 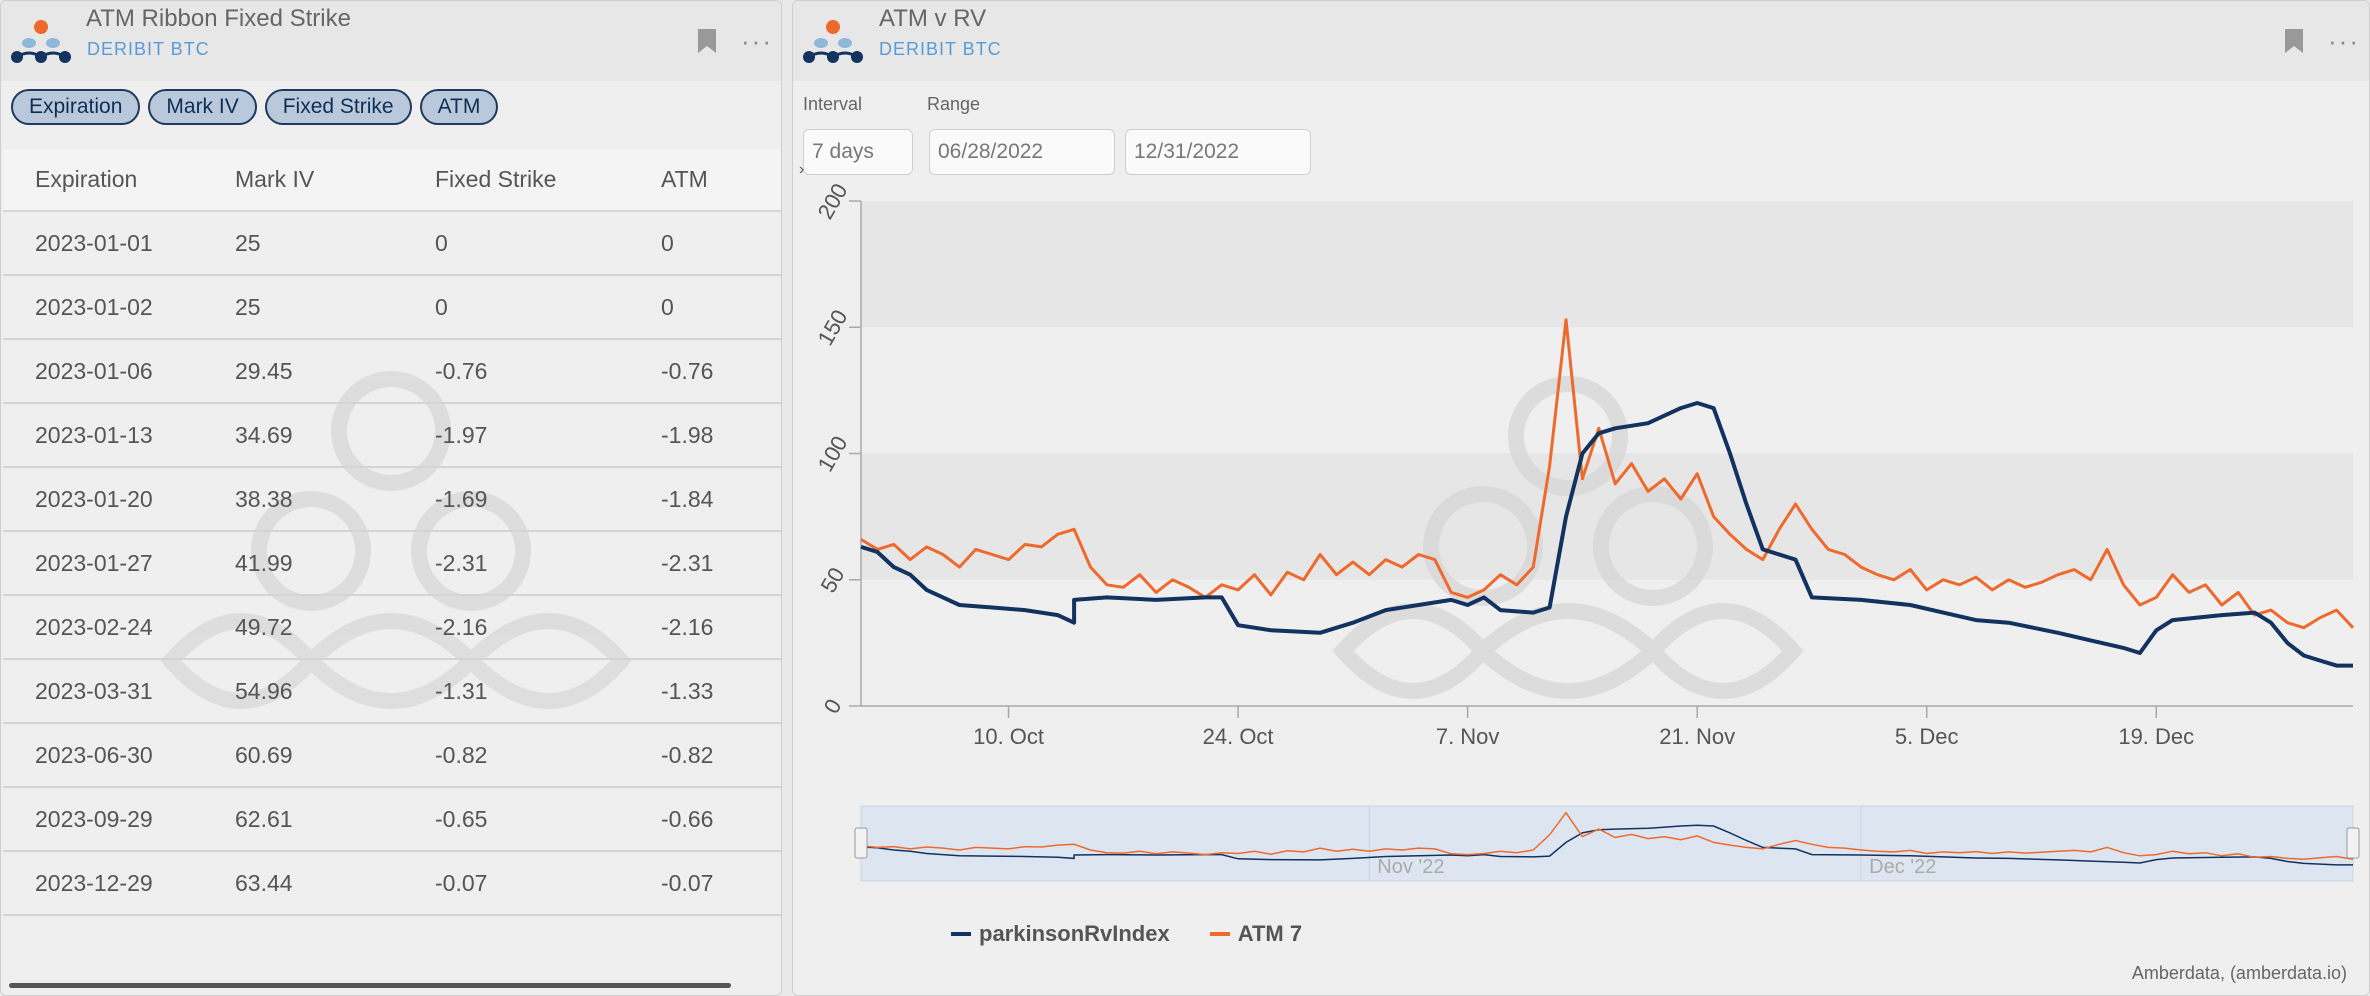 What do you see at coordinates (1607, 264) in the screenshot?
I see `plot-band` at bounding box center [1607, 264].